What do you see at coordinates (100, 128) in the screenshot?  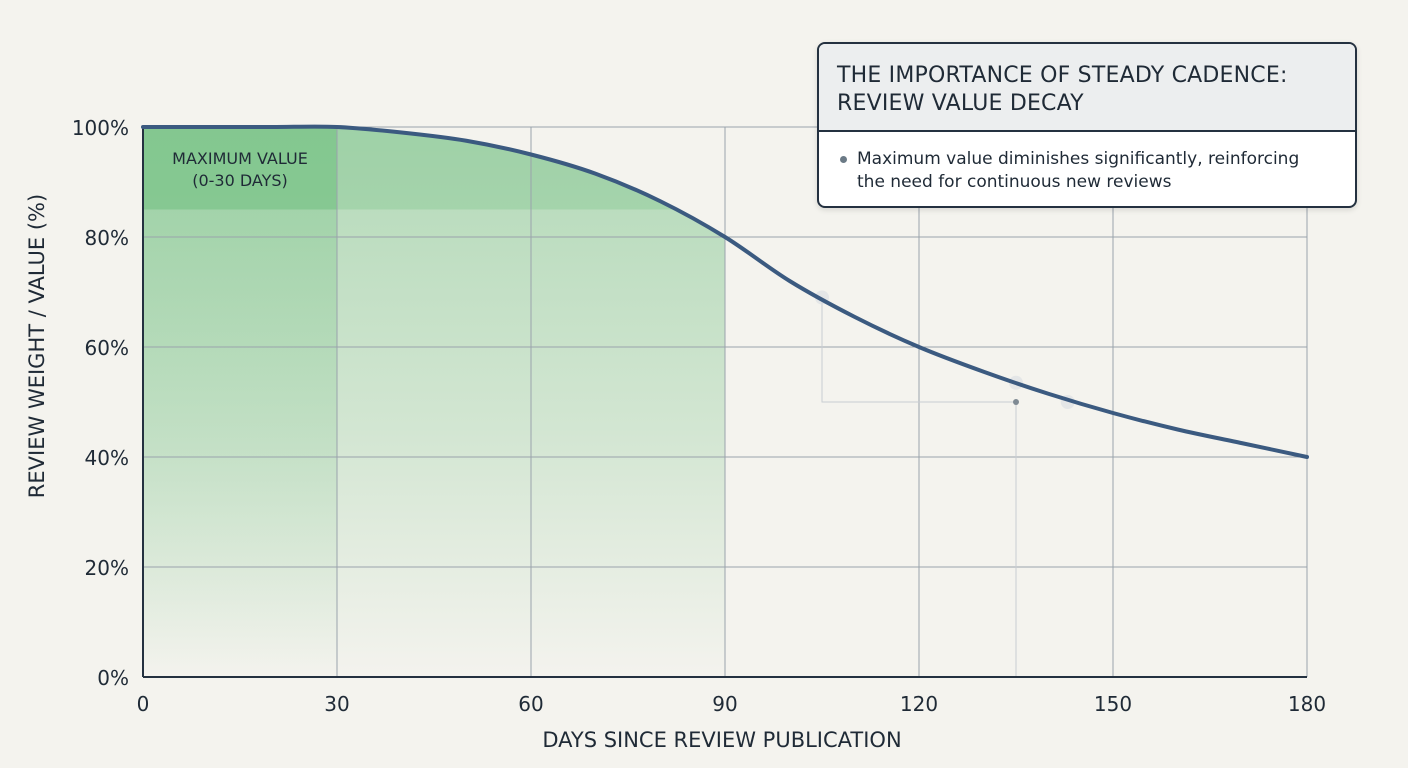 I see `y-tick-label: 100%` at bounding box center [100, 128].